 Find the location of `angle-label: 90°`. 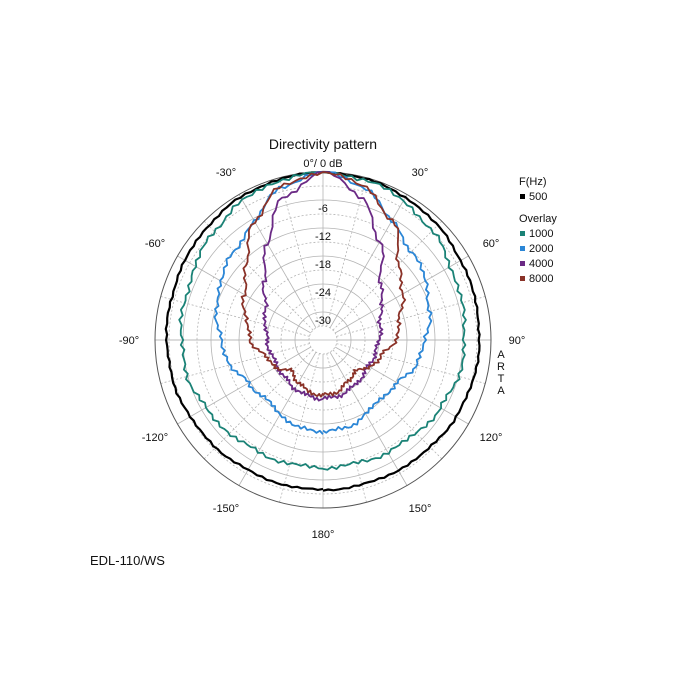

angle-label: 90° is located at coordinates (517, 341).